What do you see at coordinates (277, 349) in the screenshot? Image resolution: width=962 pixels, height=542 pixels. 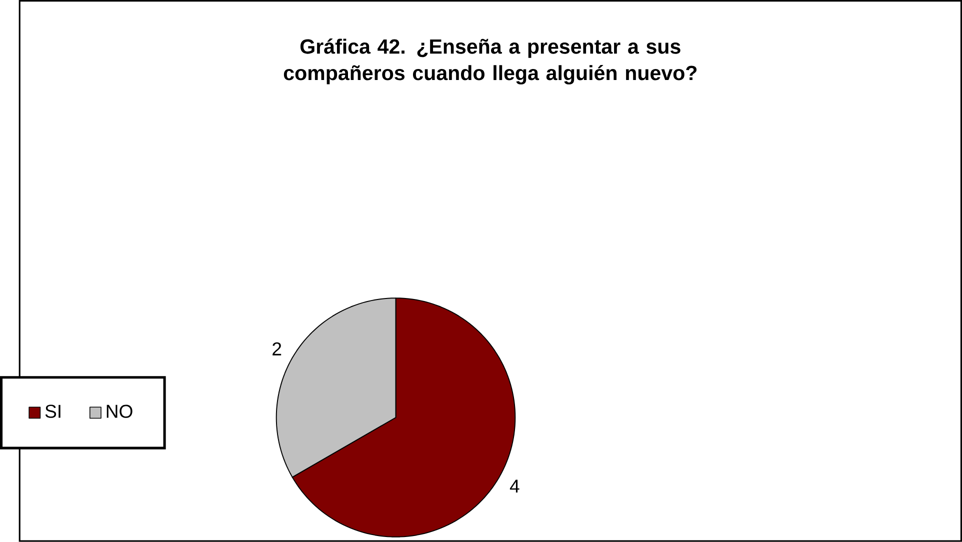 I see `data-label: 2` at bounding box center [277, 349].